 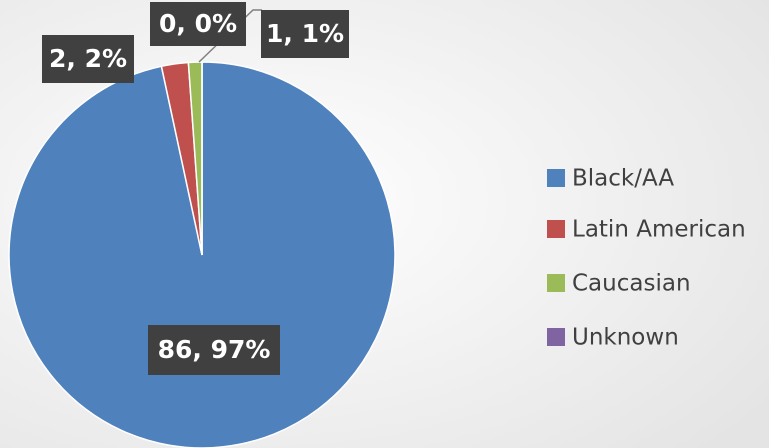 What do you see at coordinates (623, 179) in the screenshot?
I see `legend-label: Black/AA` at bounding box center [623, 179].